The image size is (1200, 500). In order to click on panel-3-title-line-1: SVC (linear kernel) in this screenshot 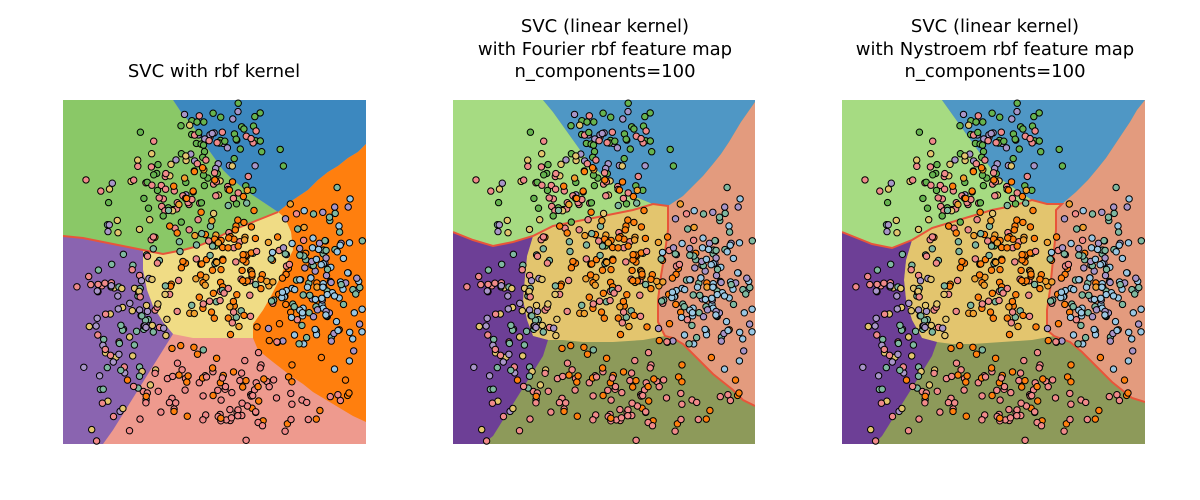, I will do `click(995, 26)`.